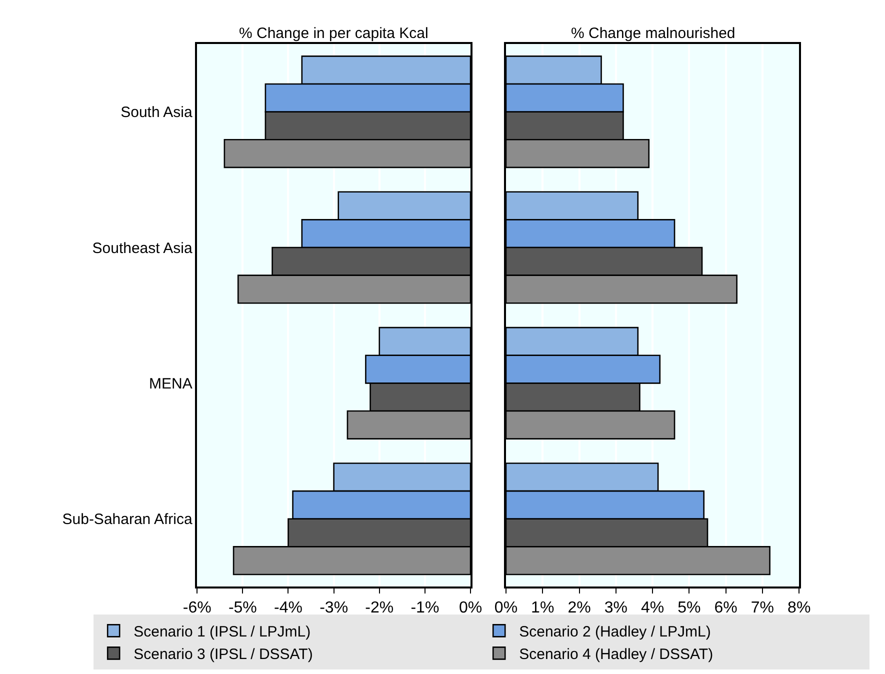 The height and width of the screenshot is (674, 885). I want to click on legend-label: Scenario 2 (Hadley / LPJmL), so click(615, 632).